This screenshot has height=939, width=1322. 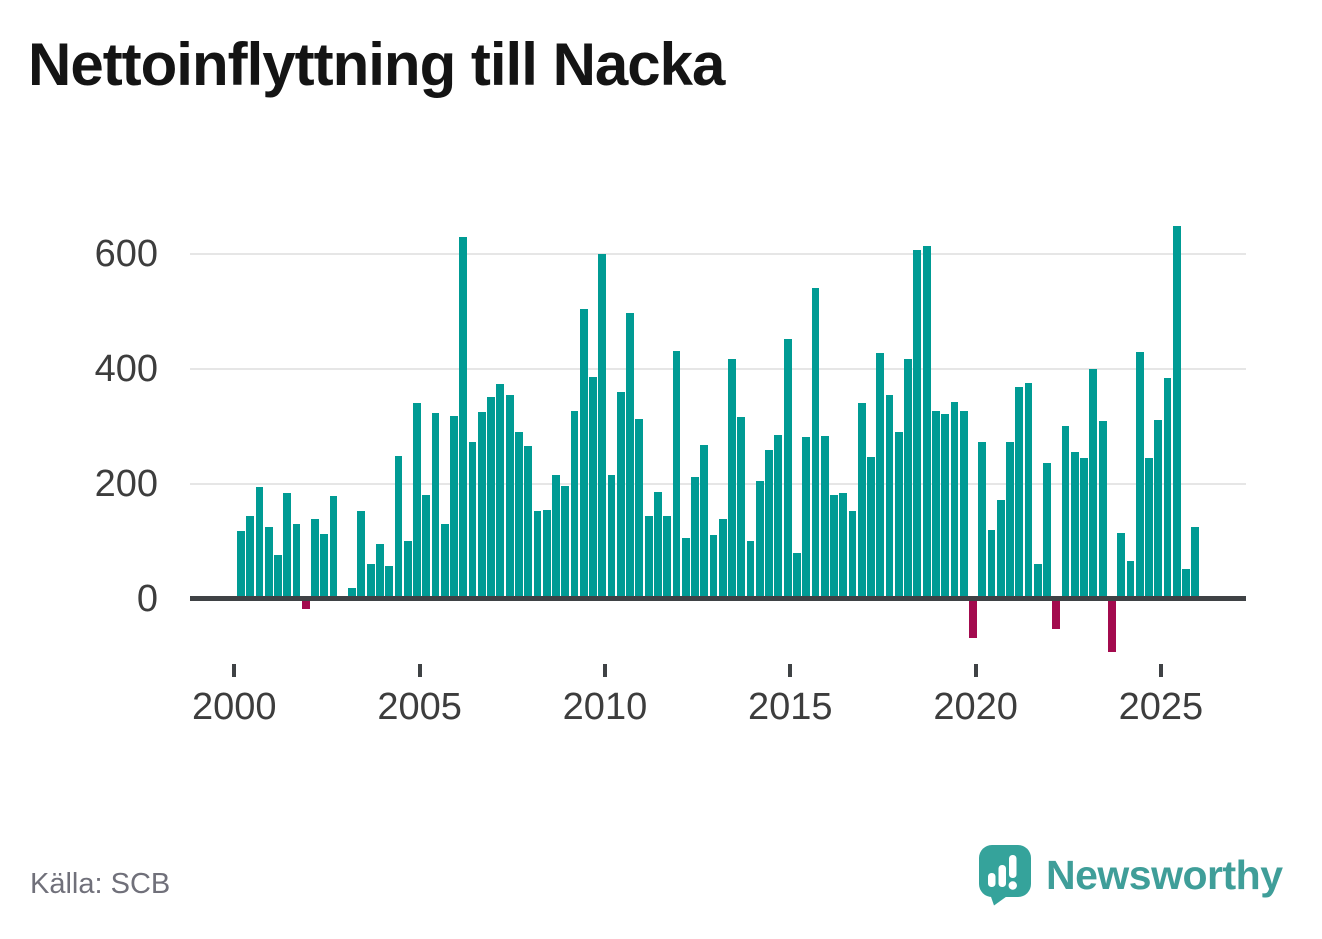 I want to click on bar-2023-Q1, so click(x=1093, y=484).